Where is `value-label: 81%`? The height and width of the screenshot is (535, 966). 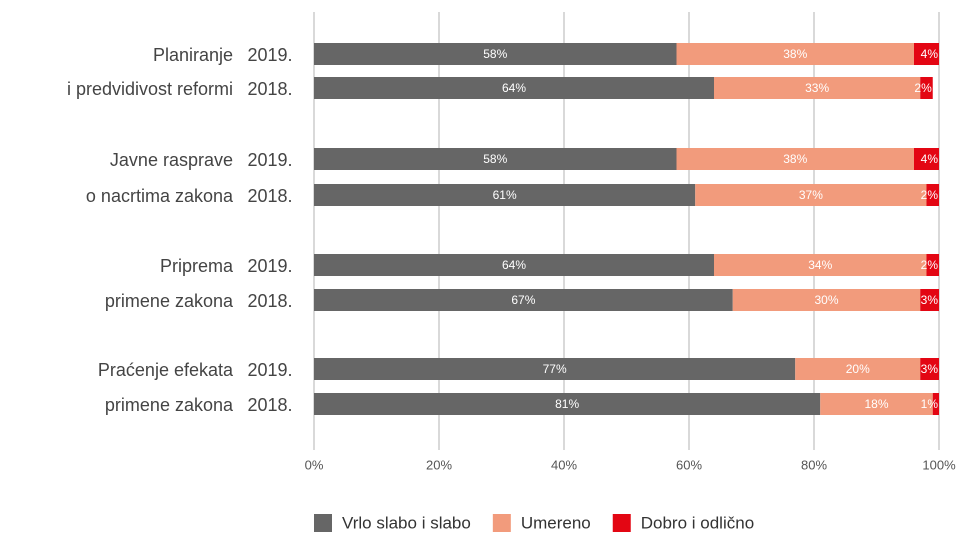
value-label: 81% is located at coordinates (567, 404).